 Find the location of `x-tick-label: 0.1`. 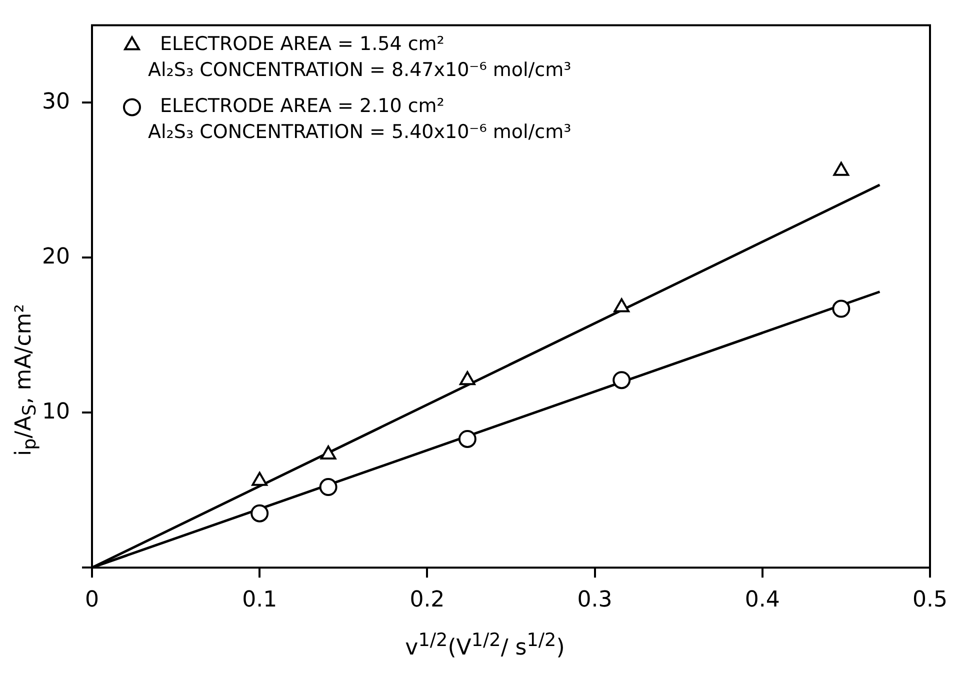

x-tick-label: 0.1 is located at coordinates (260, 600).